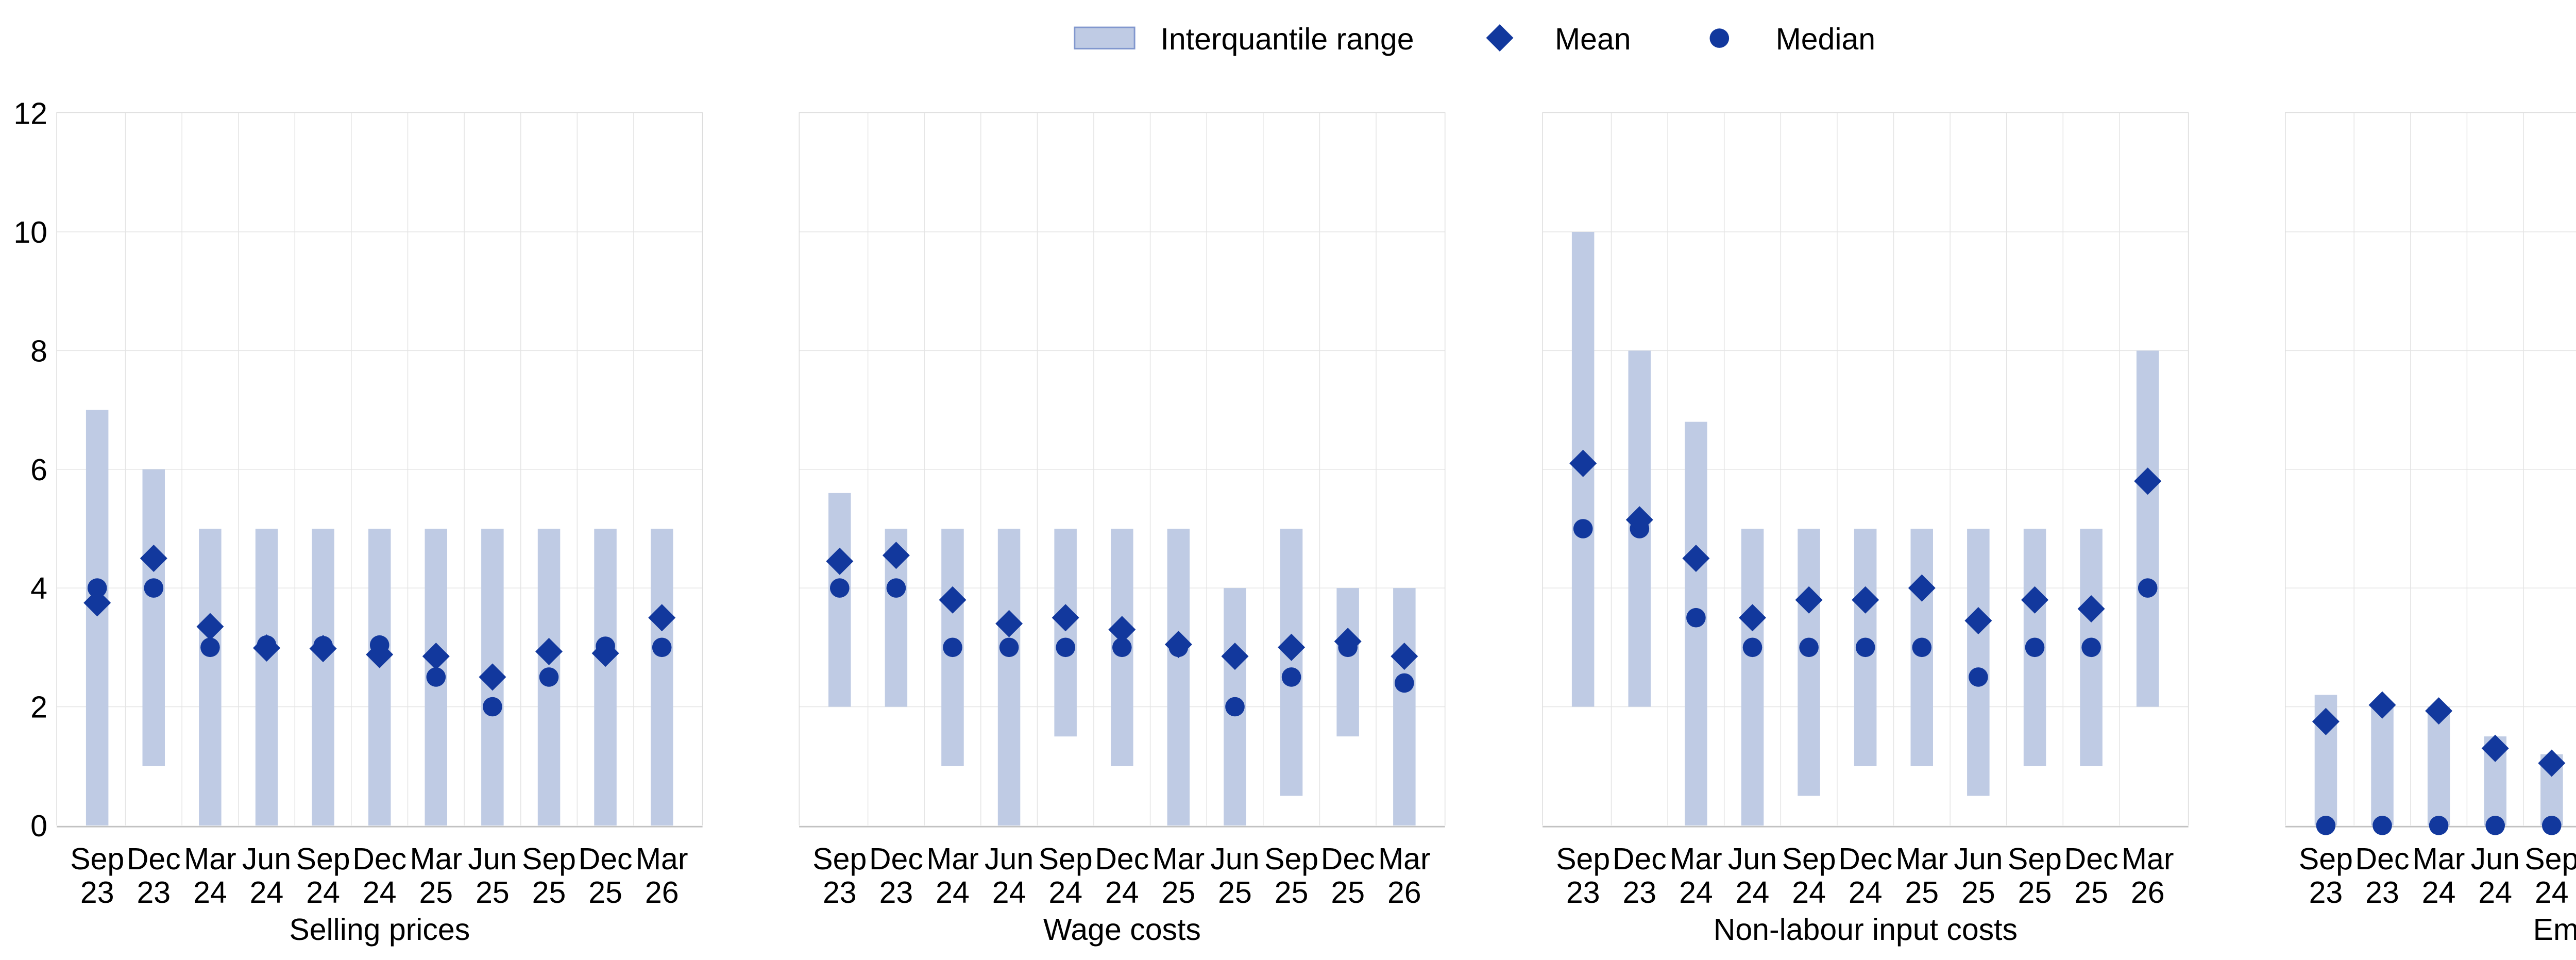 The width and height of the screenshot is (2576, 960). What do you see at coordinates (38, 351) in the screenshot?
I see `svg-text: 8` at bounding box center [38, 351].